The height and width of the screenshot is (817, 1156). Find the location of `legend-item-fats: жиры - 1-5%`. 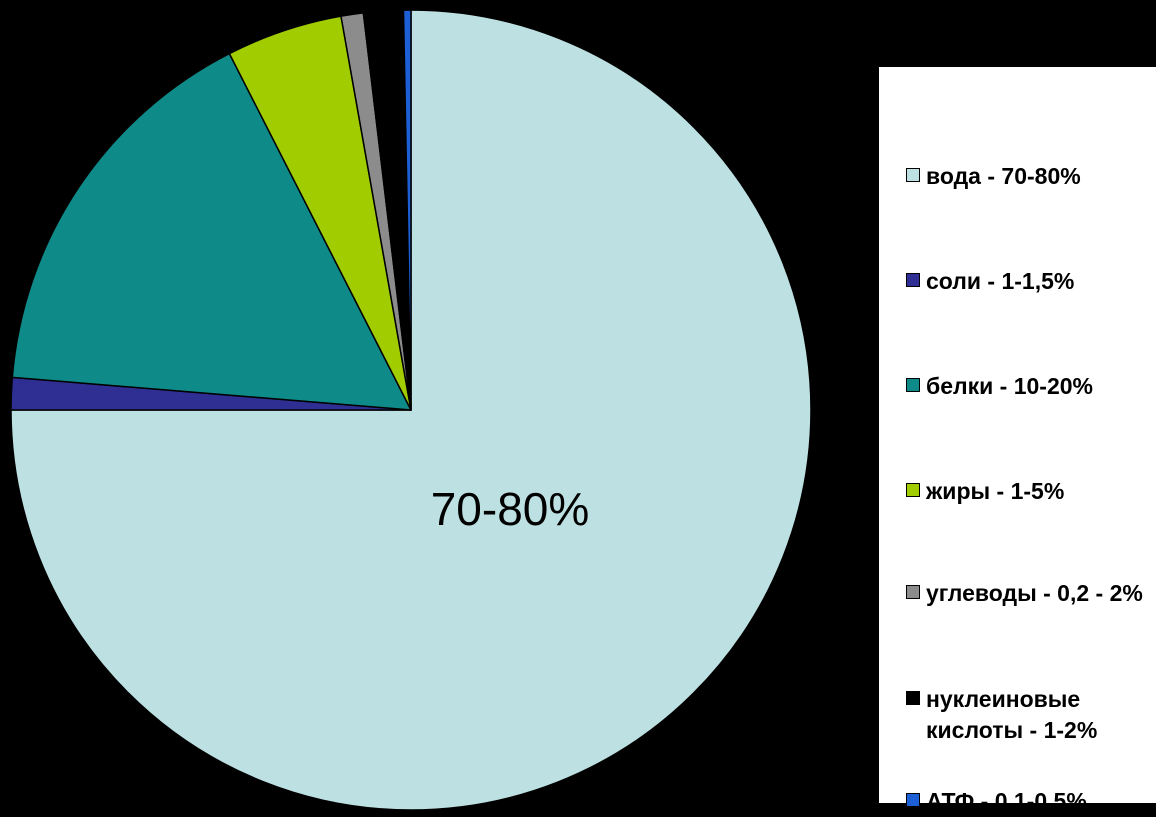

legend-item-fats: жиры - 1-5% is located at coordinates (1026, 491).